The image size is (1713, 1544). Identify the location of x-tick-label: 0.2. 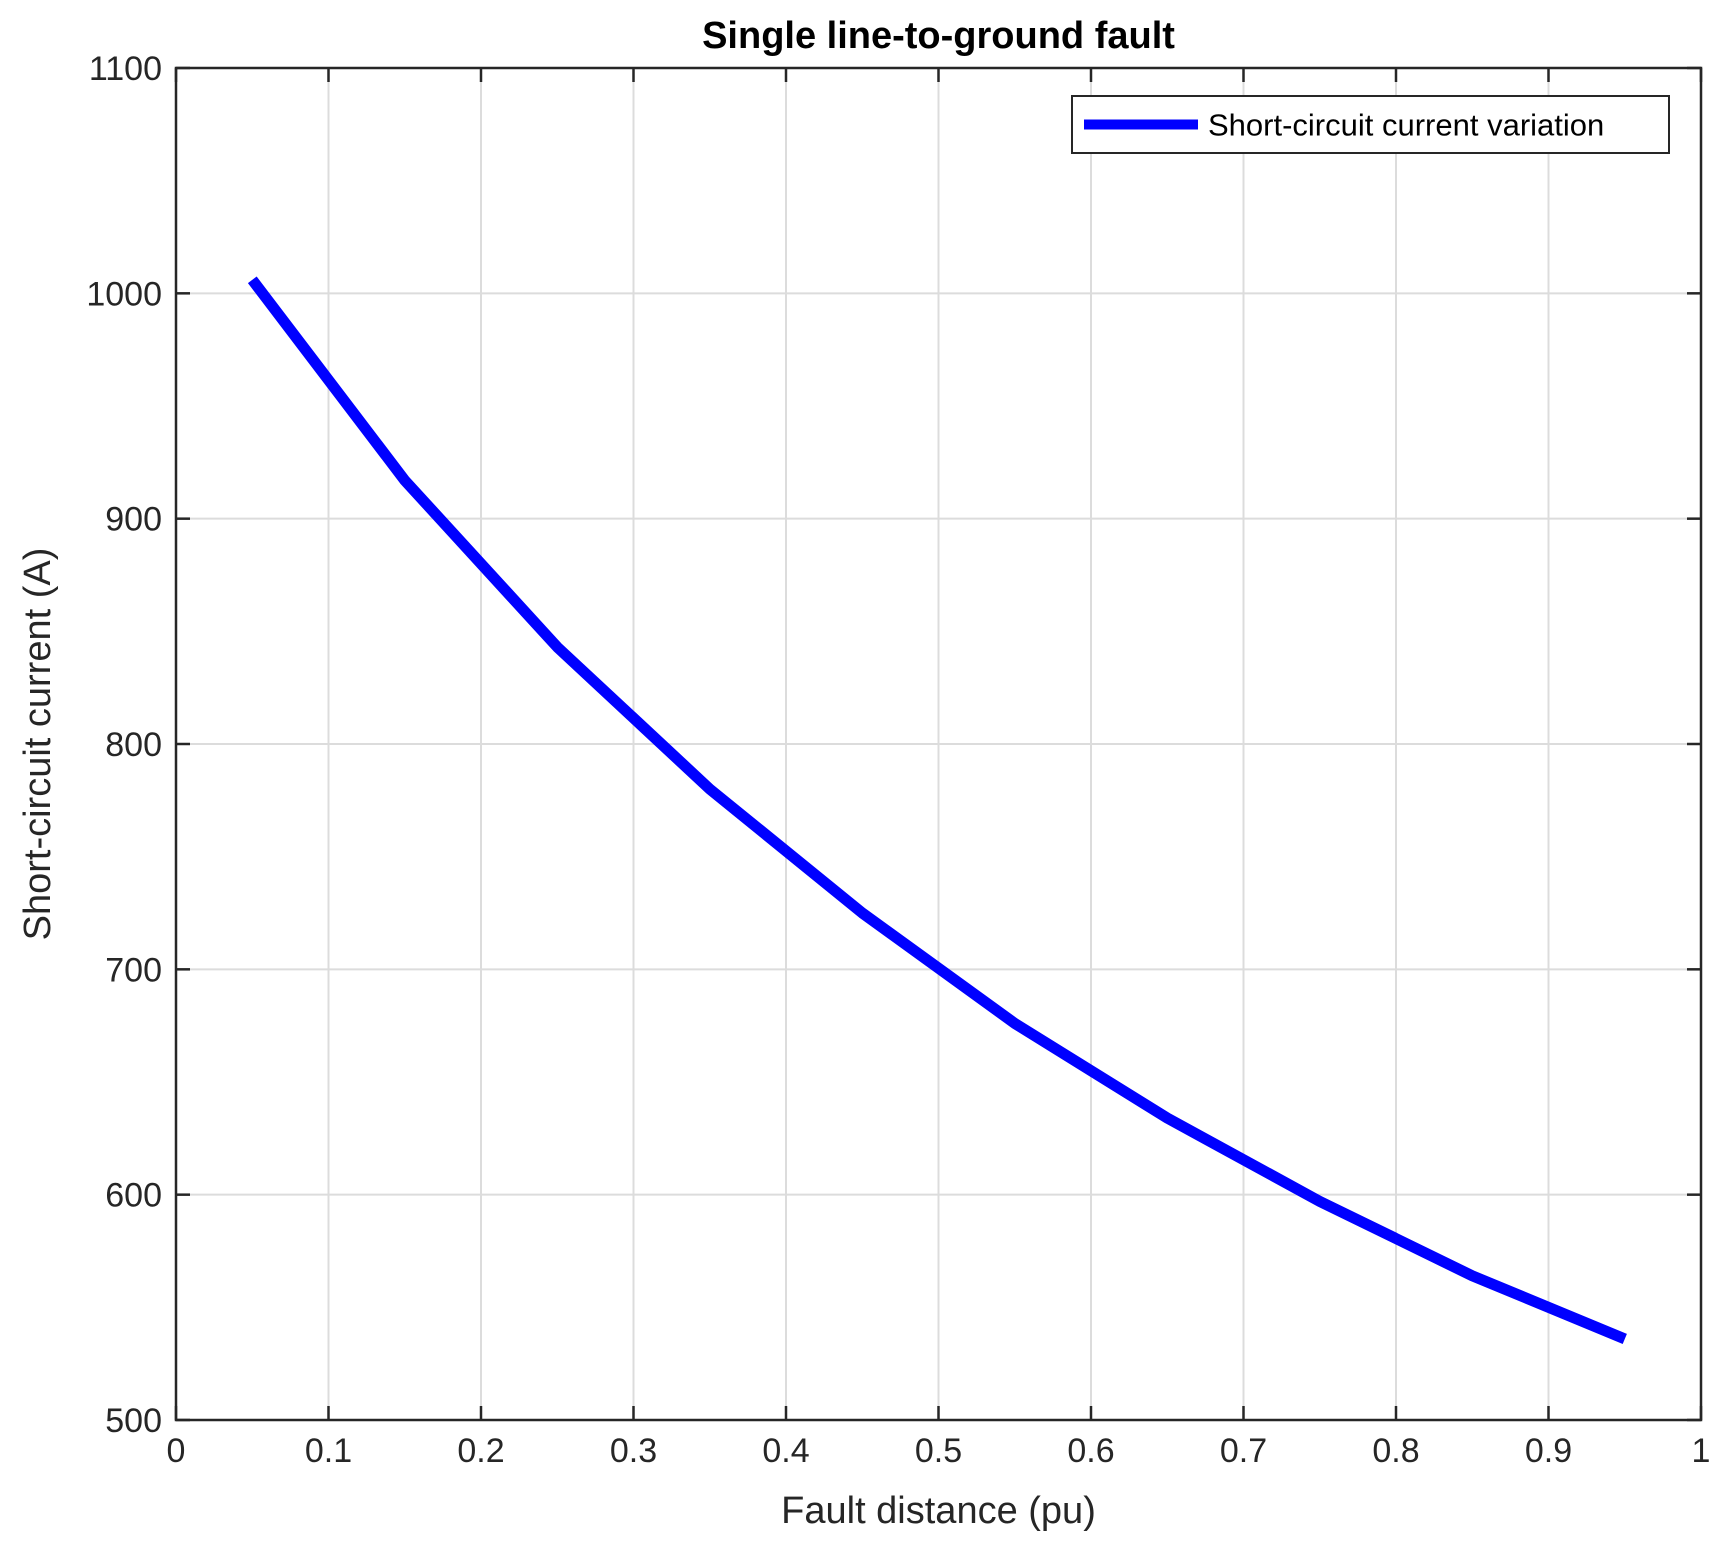
(480, 1451).